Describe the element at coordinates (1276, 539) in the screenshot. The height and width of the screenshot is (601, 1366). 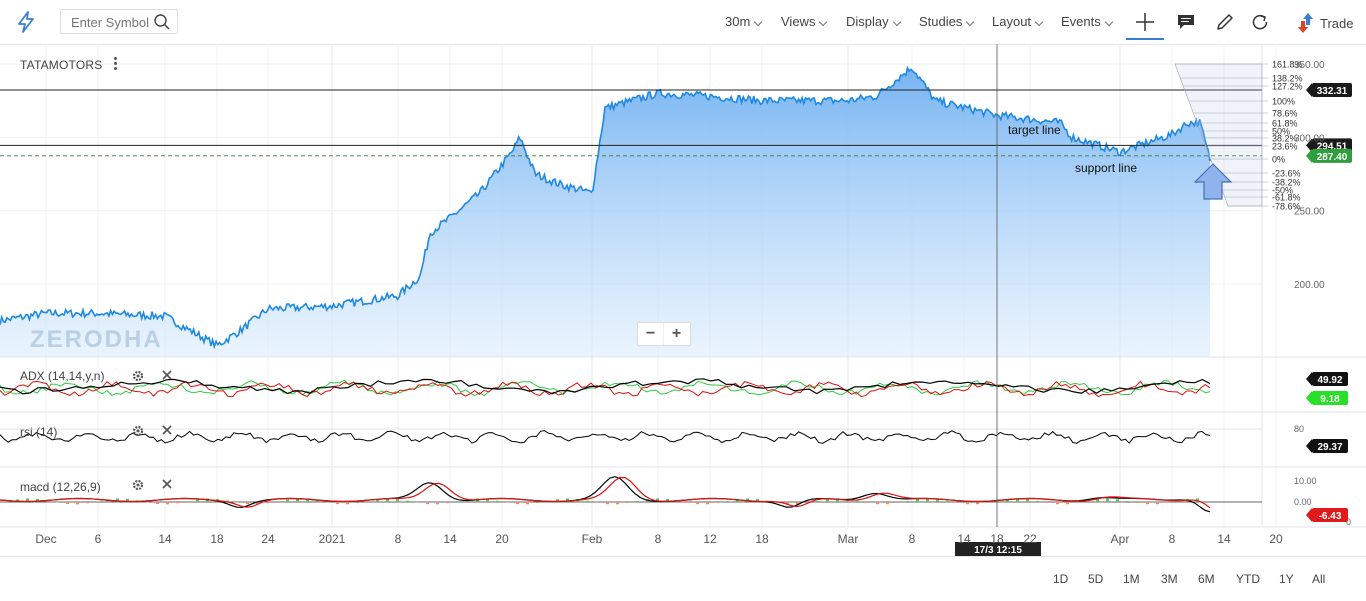
I see `x-tick-label: 20` at that location.